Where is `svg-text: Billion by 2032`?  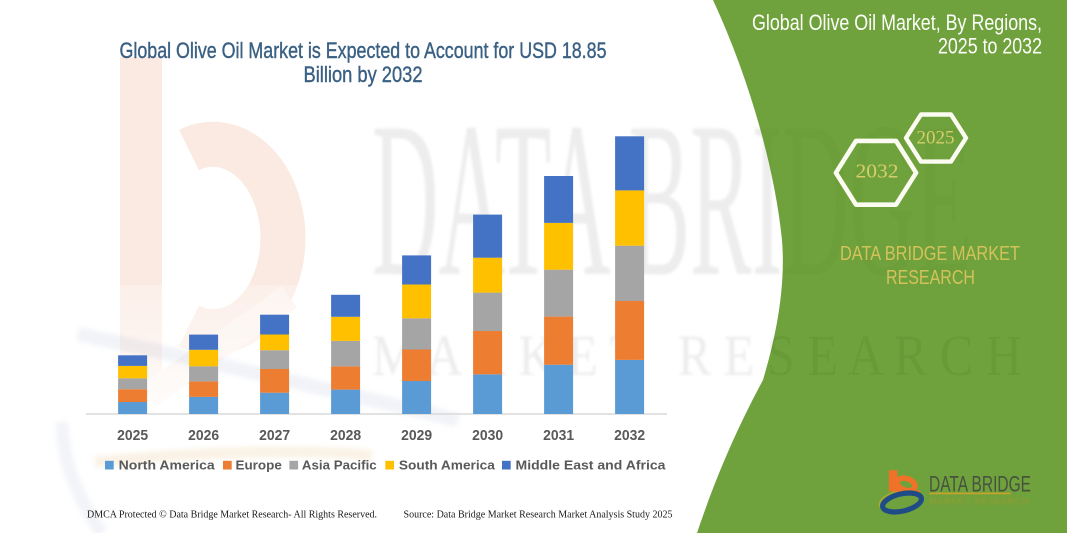 svg-text: Billion by 2032 is located at coordinates (363, 74).